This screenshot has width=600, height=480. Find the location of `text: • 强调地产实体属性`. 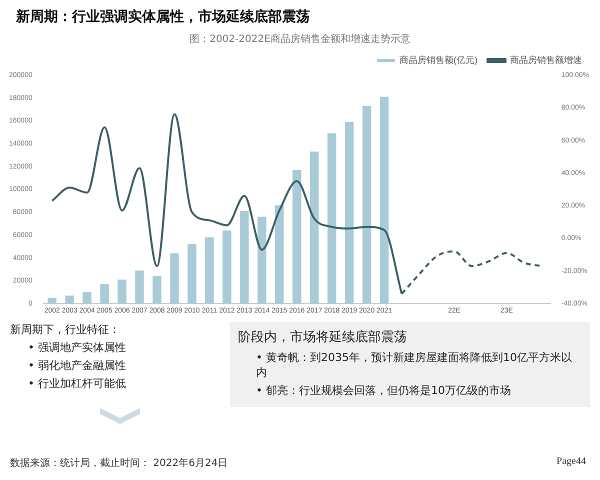

text: • 强调地产实体属性 is located at coordinates (77, 347).